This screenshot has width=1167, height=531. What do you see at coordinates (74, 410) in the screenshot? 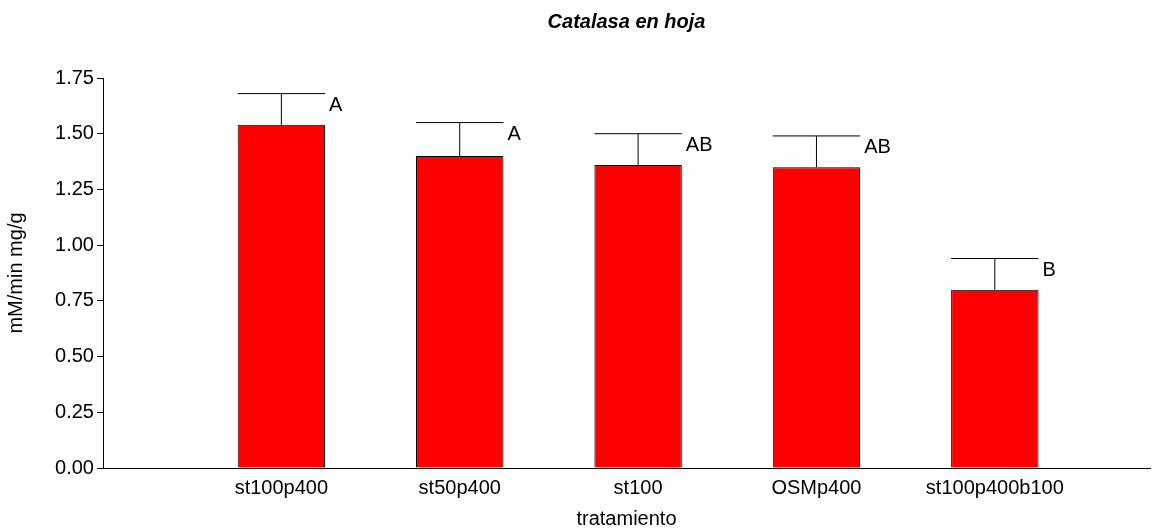
I see `y-tick-label: 0.25` at bounding box center [74, 410].